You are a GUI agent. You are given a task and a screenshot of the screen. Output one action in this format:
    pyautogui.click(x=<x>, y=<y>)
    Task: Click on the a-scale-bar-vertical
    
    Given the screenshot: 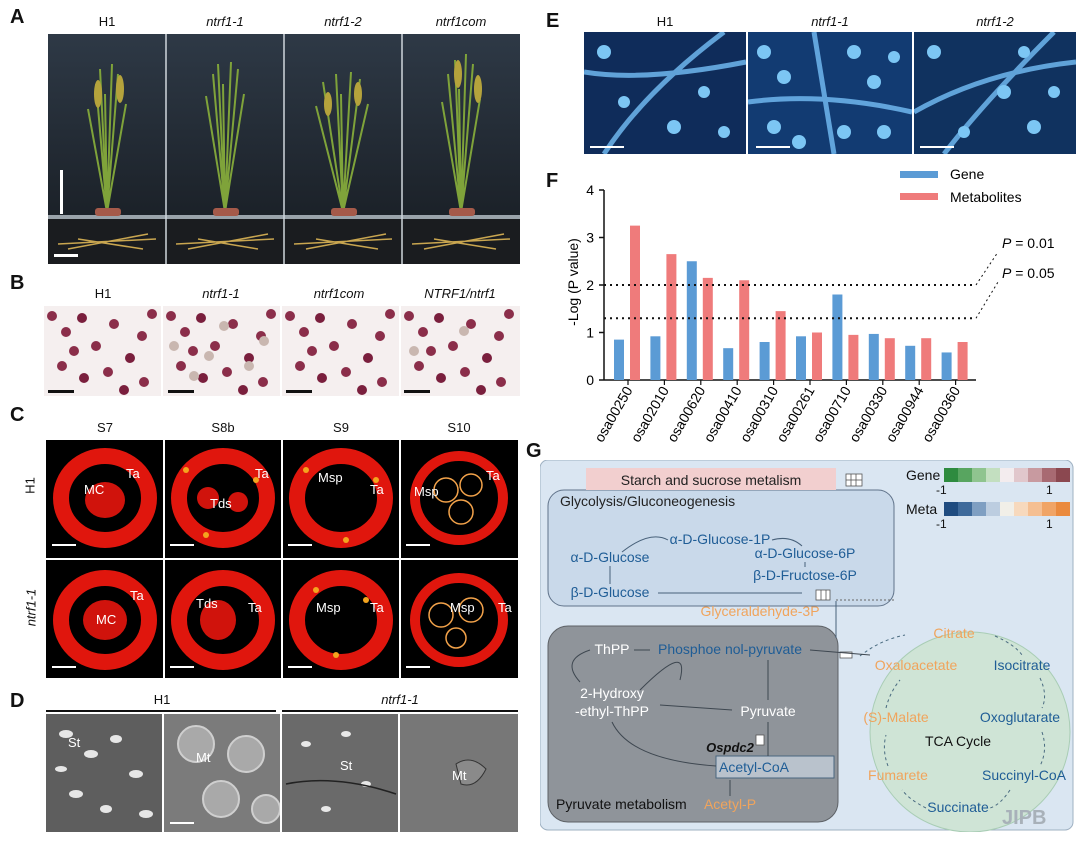 What is the action you would take?
    pyautogui.click(x=61, y=192)
    